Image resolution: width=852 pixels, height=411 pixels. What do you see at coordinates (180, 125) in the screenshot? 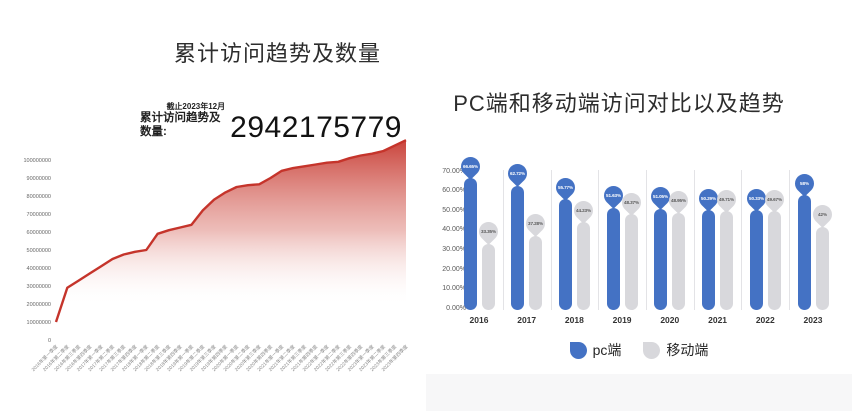
I see `callout-metric-caption: 累计访问趋势及数量:` at bounding box center [180, 125].